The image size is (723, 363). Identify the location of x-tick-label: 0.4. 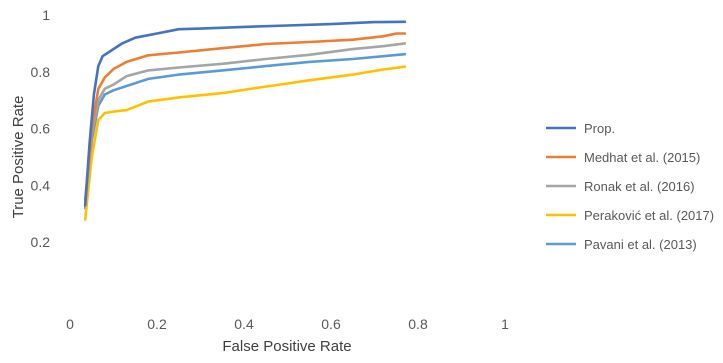
(244, 324).